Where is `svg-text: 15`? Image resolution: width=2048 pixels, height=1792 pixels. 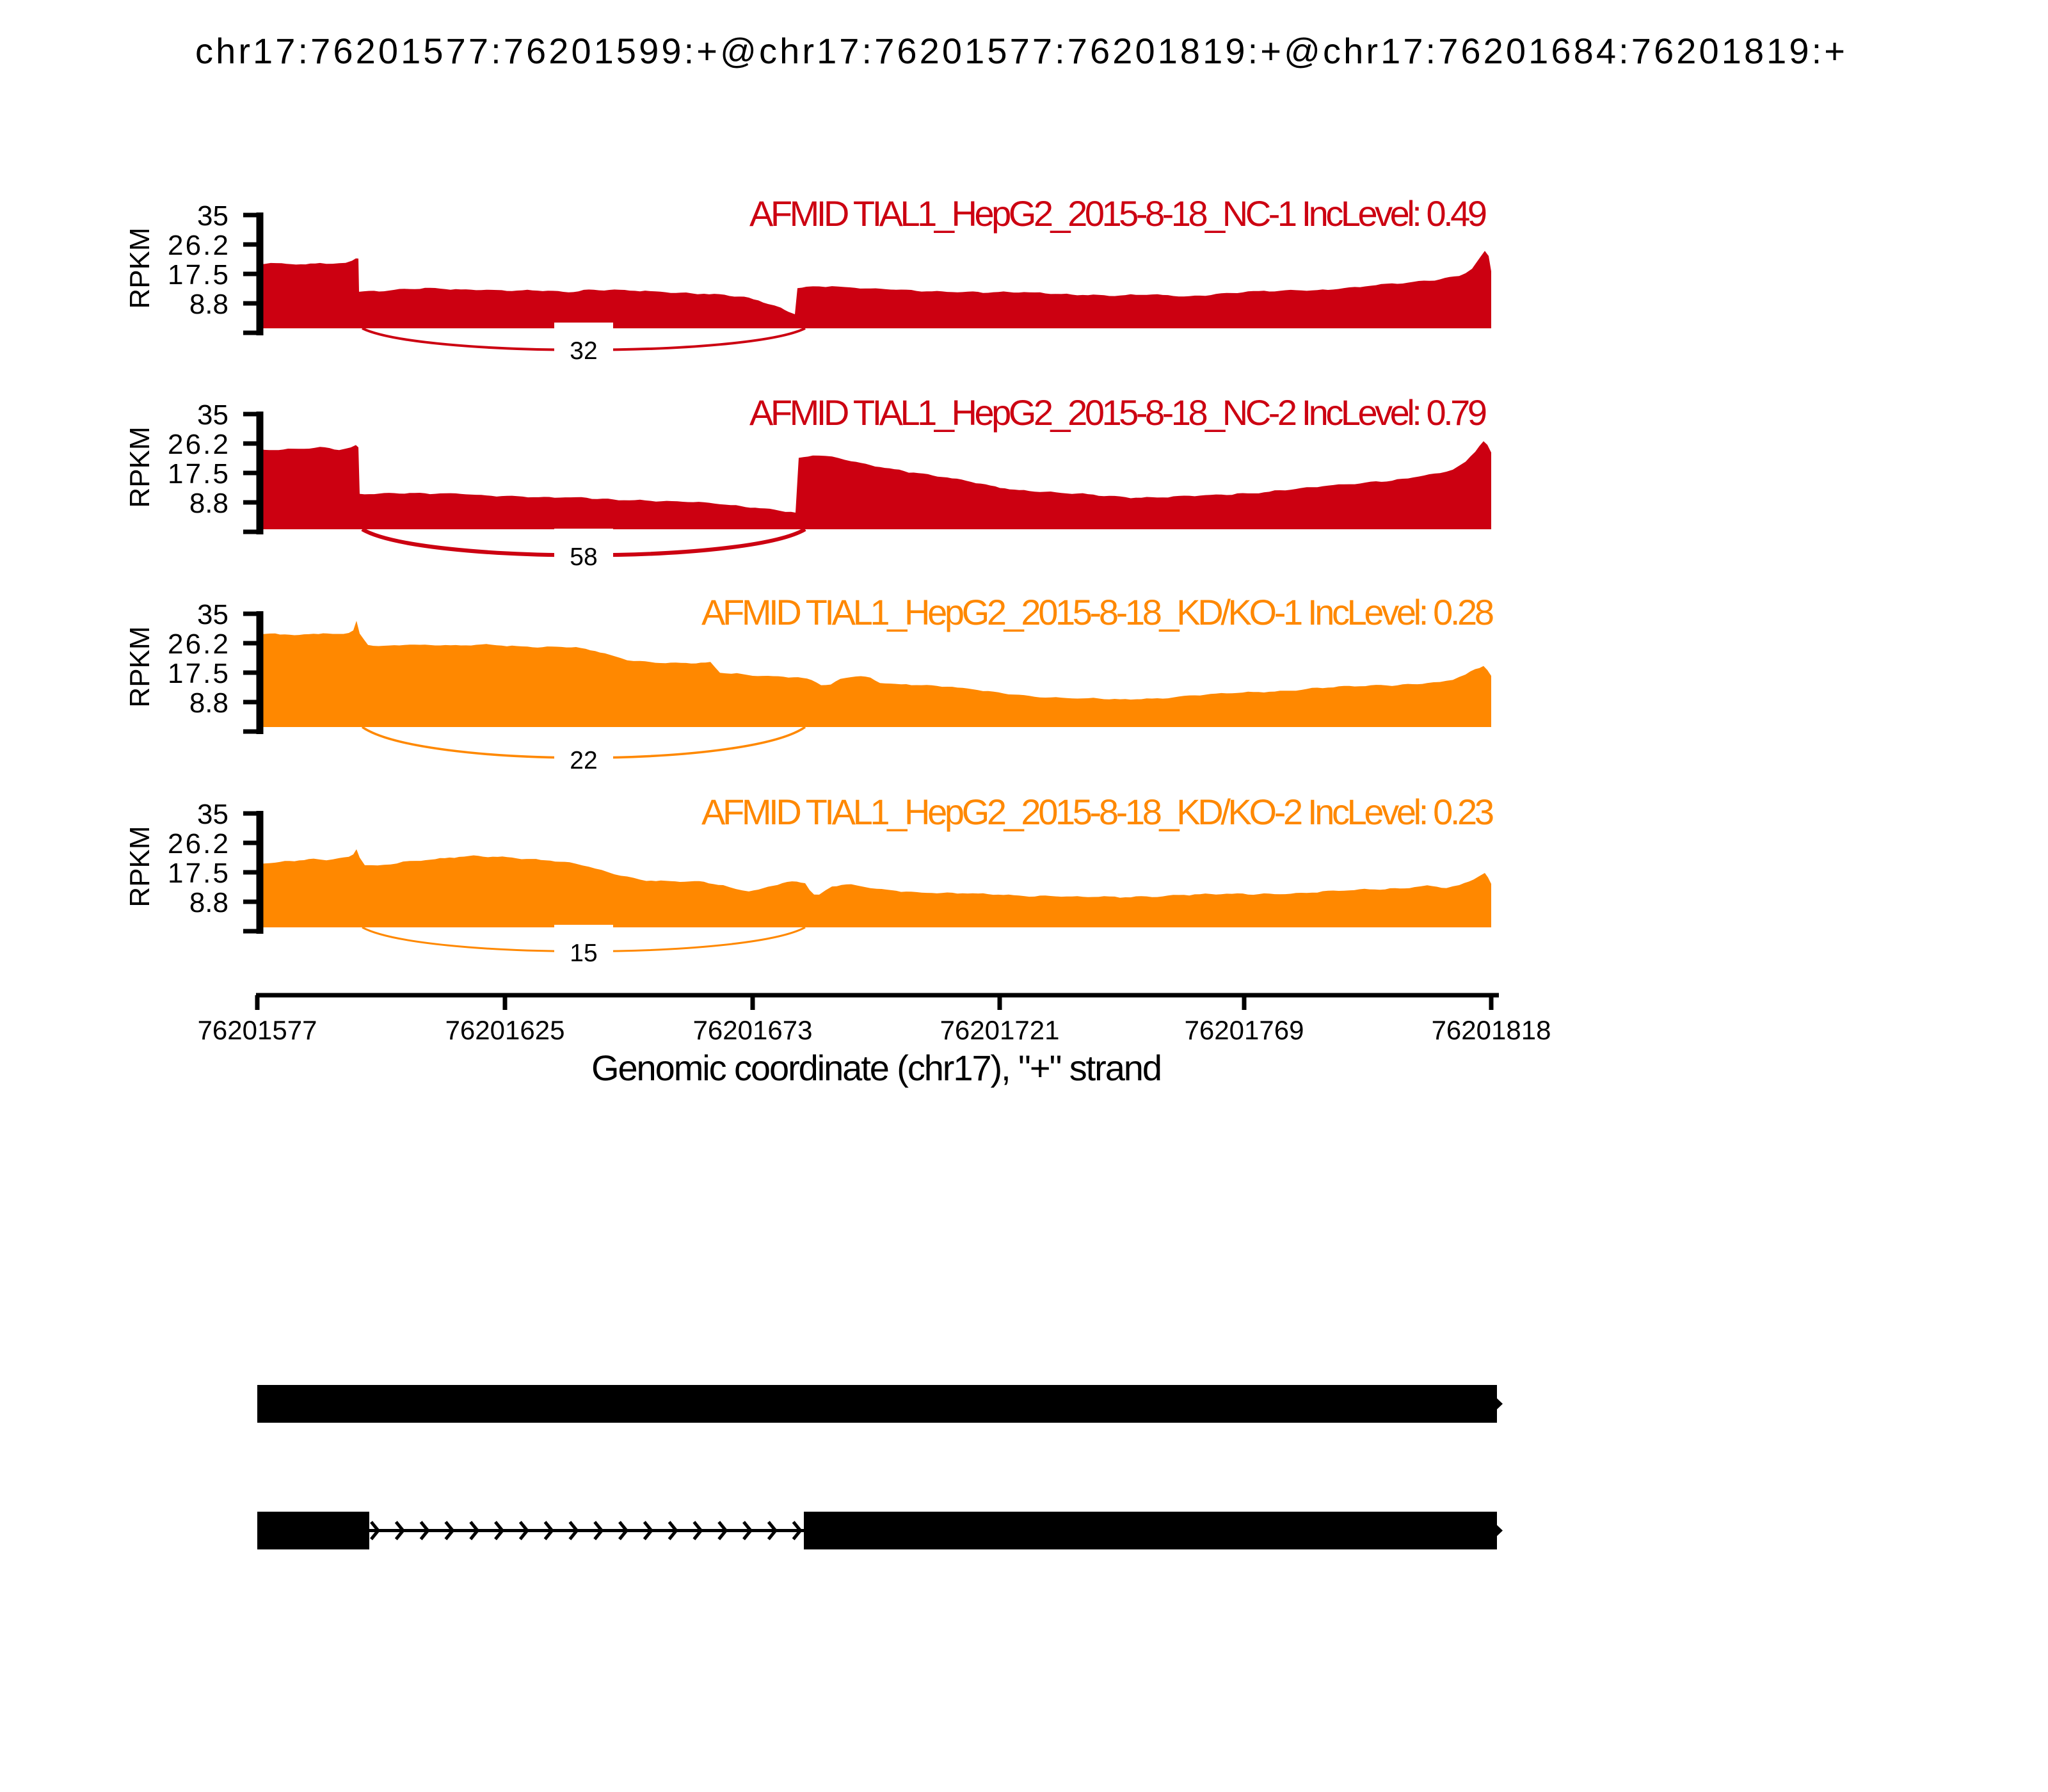
svg-text: 15 is located at coordinates (583, 953).